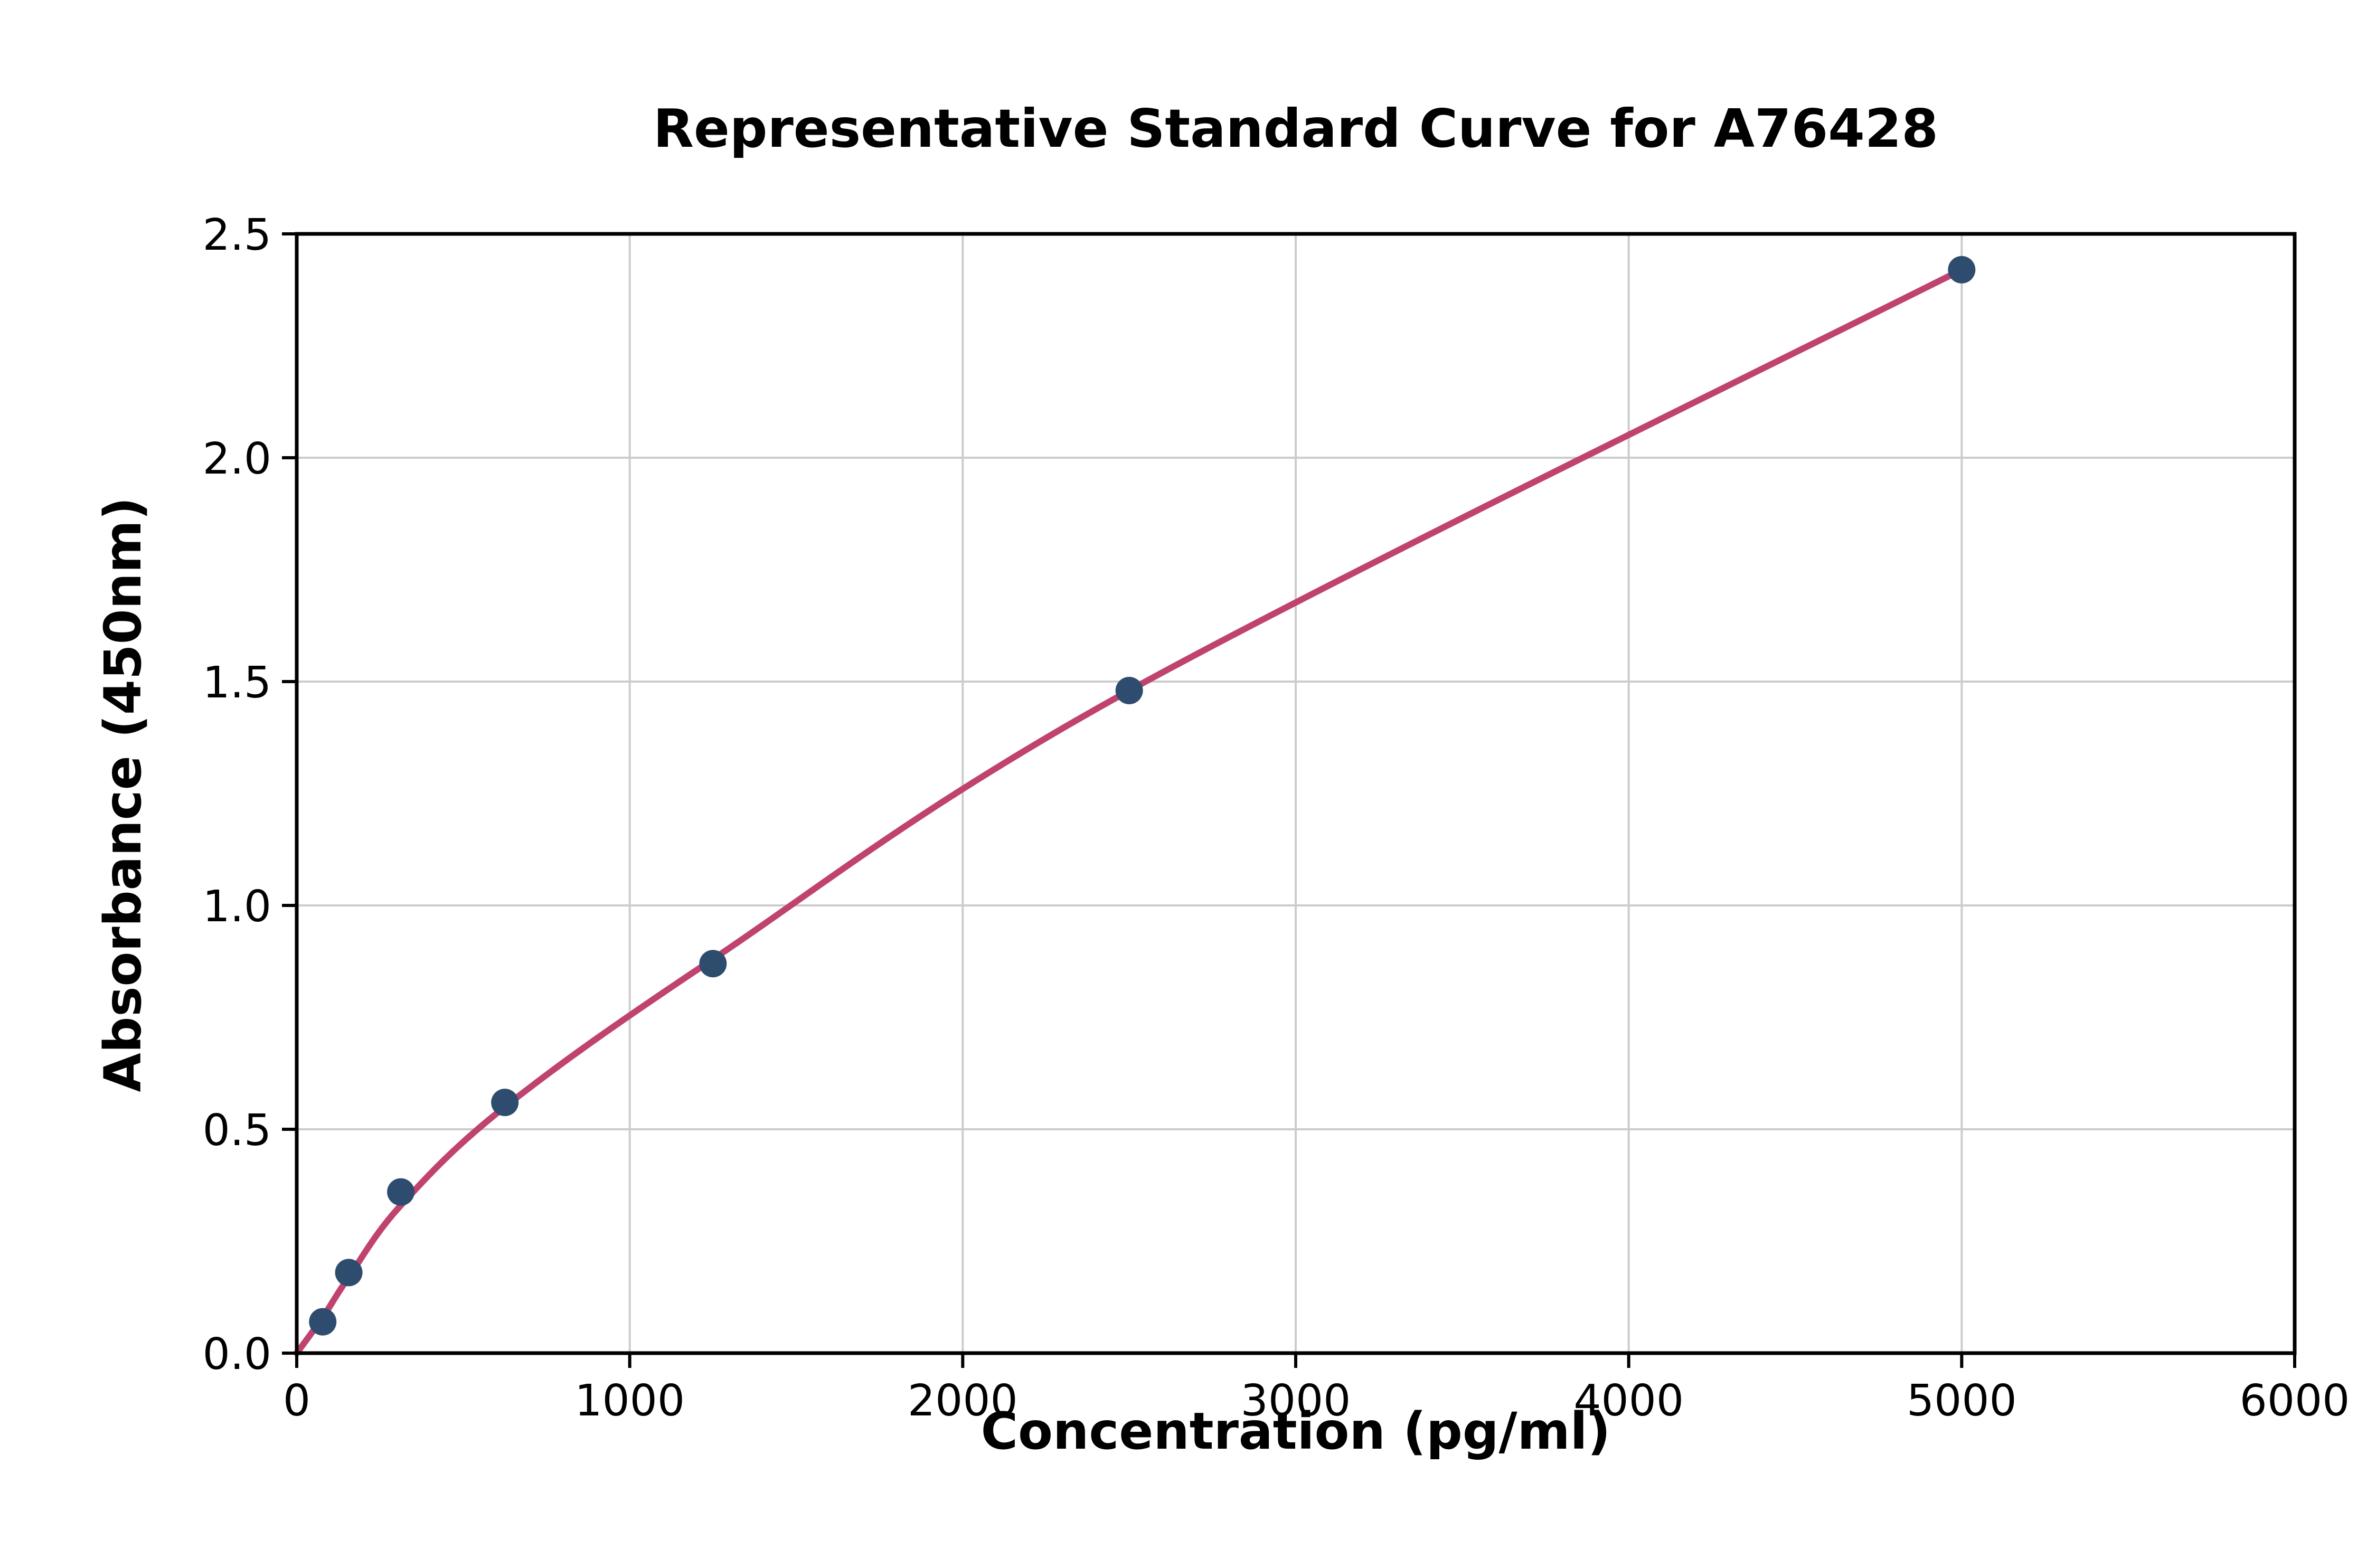  Describe the element at coordinates (237, 459) in the screenshot. I see `y-tick-label: 2.0` at that location.